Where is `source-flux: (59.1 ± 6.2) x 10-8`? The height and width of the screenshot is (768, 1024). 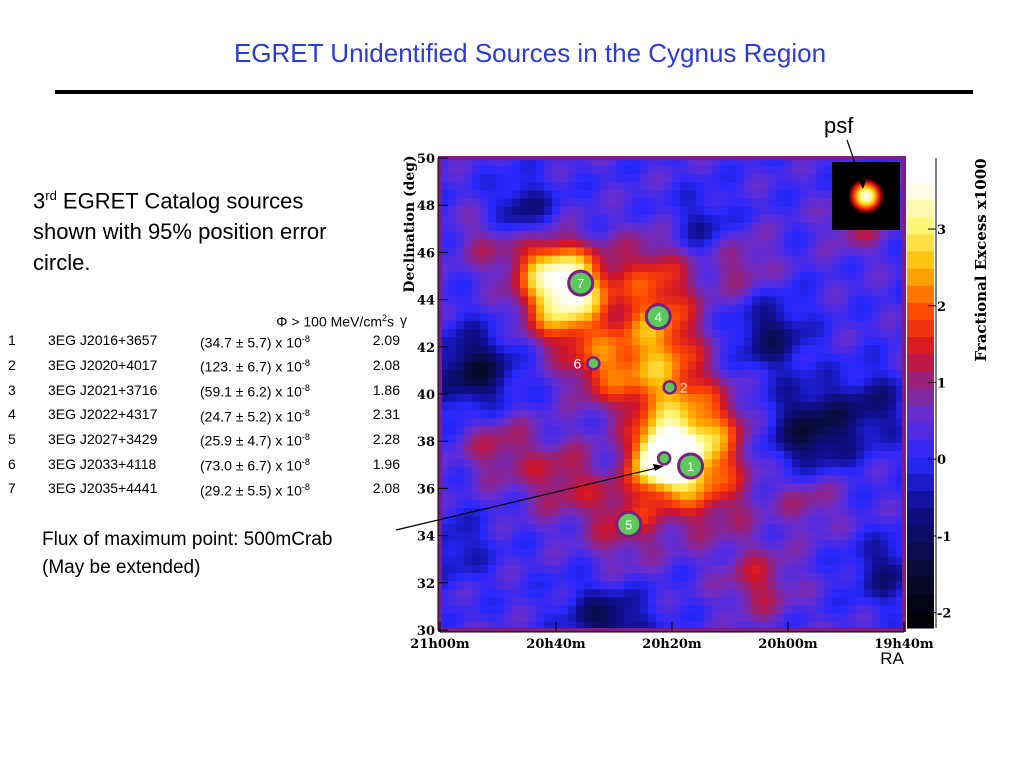 source-flux: (59.1 ± 6.2) x 10-8 is located at coordinates (275, 391).